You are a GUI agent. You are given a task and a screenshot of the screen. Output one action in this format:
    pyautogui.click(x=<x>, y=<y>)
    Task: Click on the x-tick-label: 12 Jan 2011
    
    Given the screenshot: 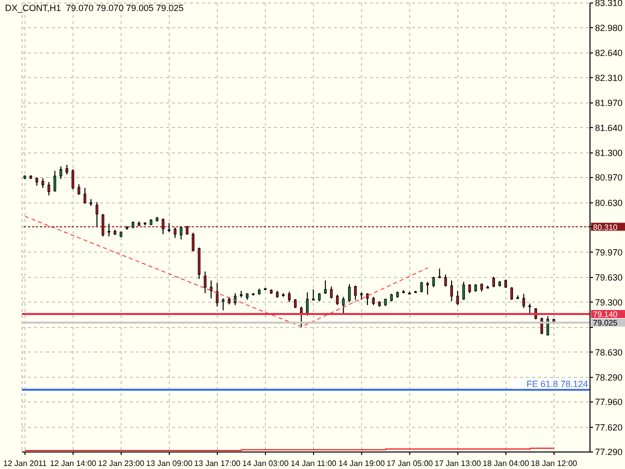 What is the action you would take?
    pyautogui.click(x=25, y=463)
    